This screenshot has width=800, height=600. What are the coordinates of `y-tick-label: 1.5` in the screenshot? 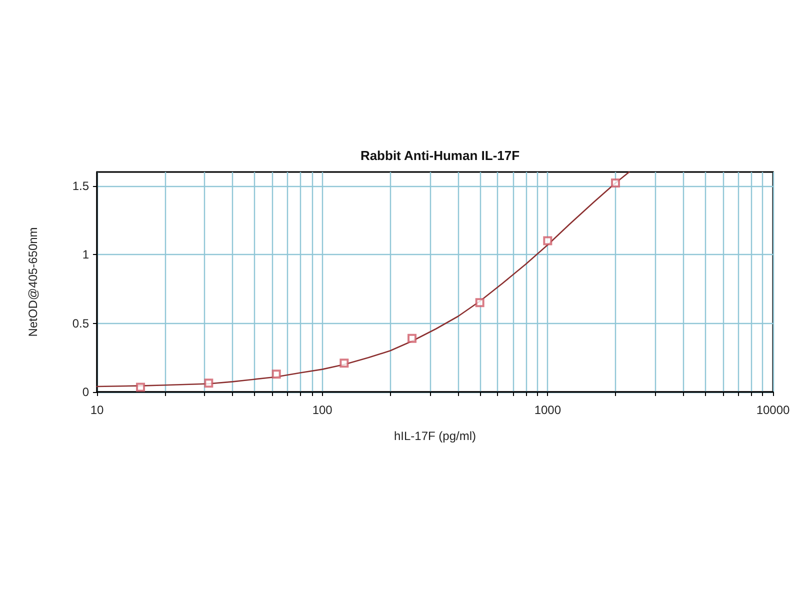 It's located at (81, 185).